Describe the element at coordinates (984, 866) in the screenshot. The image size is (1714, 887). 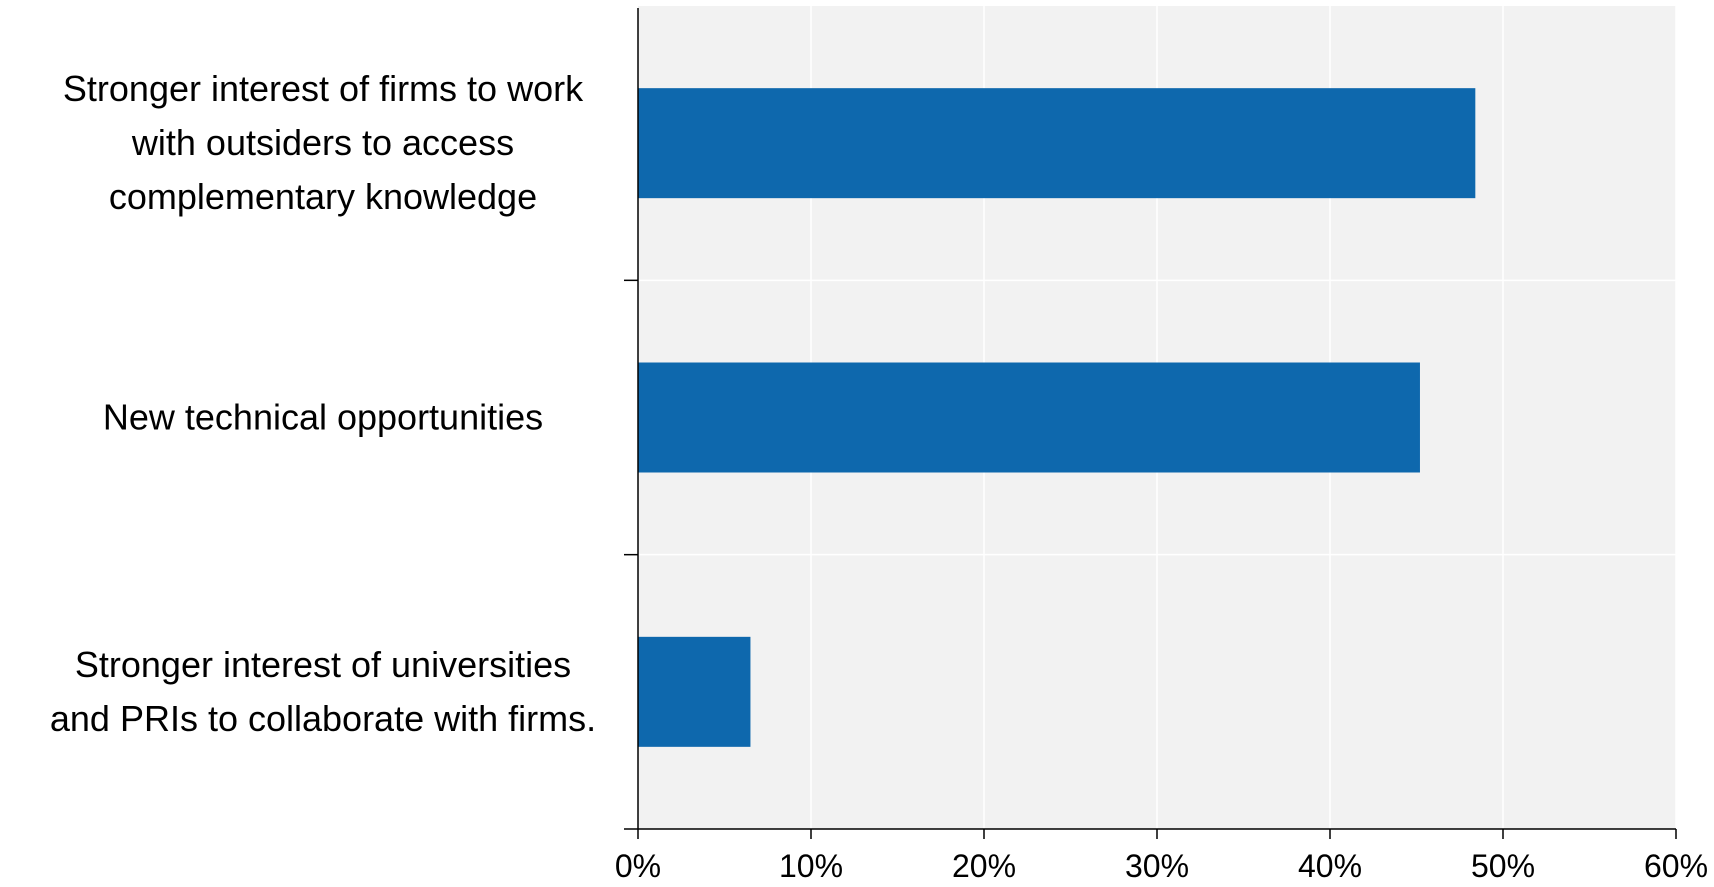
I see `x-tick-label: 20%` at that location.